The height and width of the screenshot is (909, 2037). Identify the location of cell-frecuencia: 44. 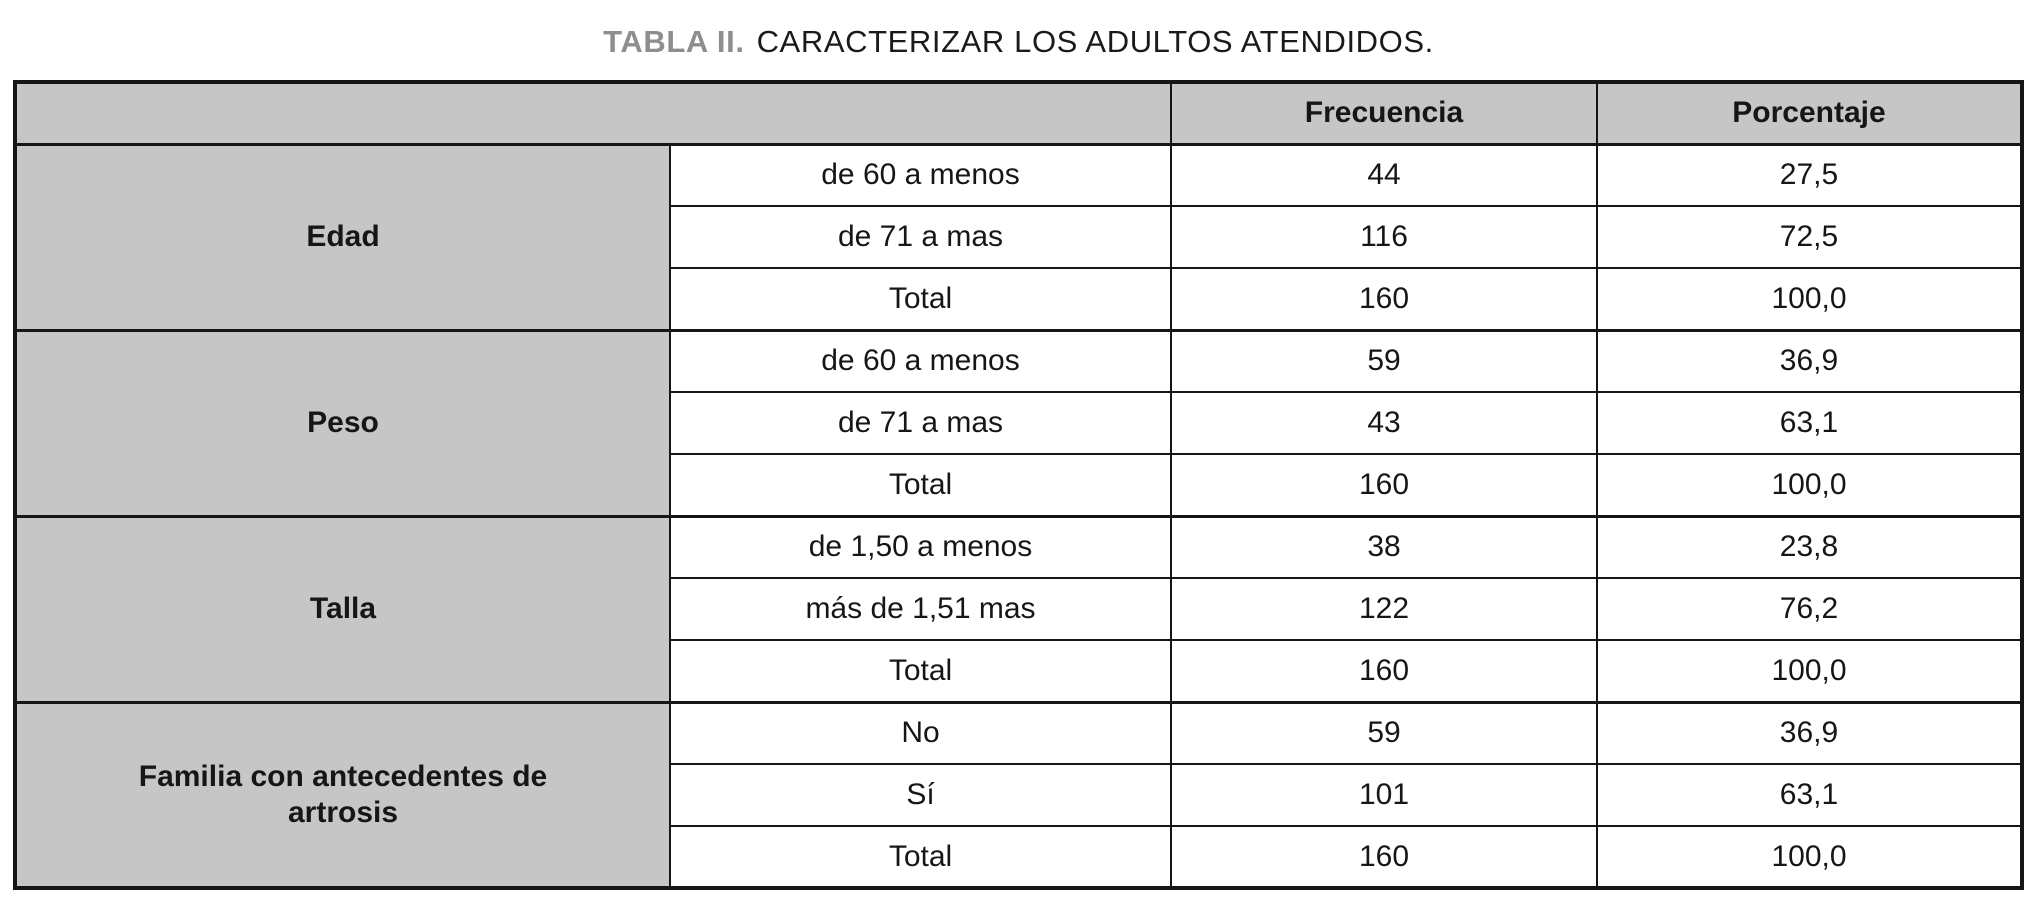
(1384, 174).